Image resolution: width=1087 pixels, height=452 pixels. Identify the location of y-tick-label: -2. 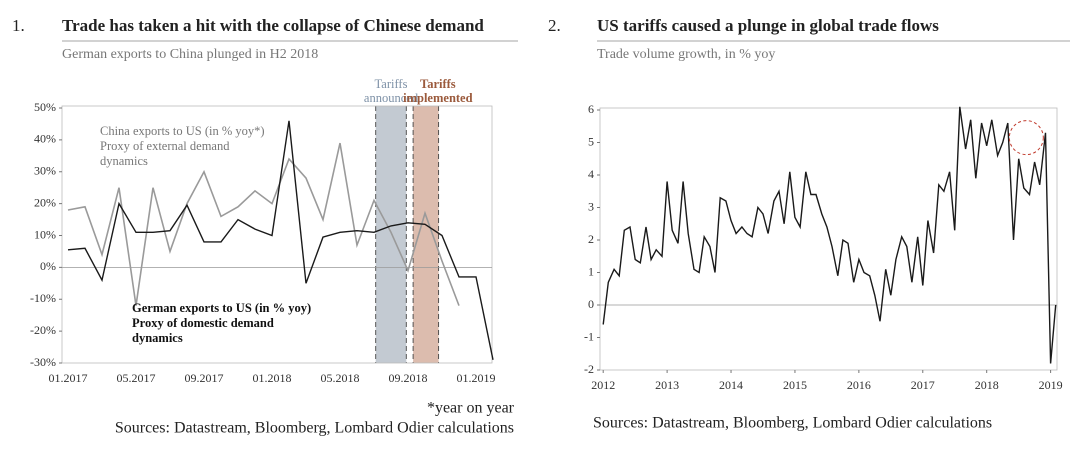
(589, 369).